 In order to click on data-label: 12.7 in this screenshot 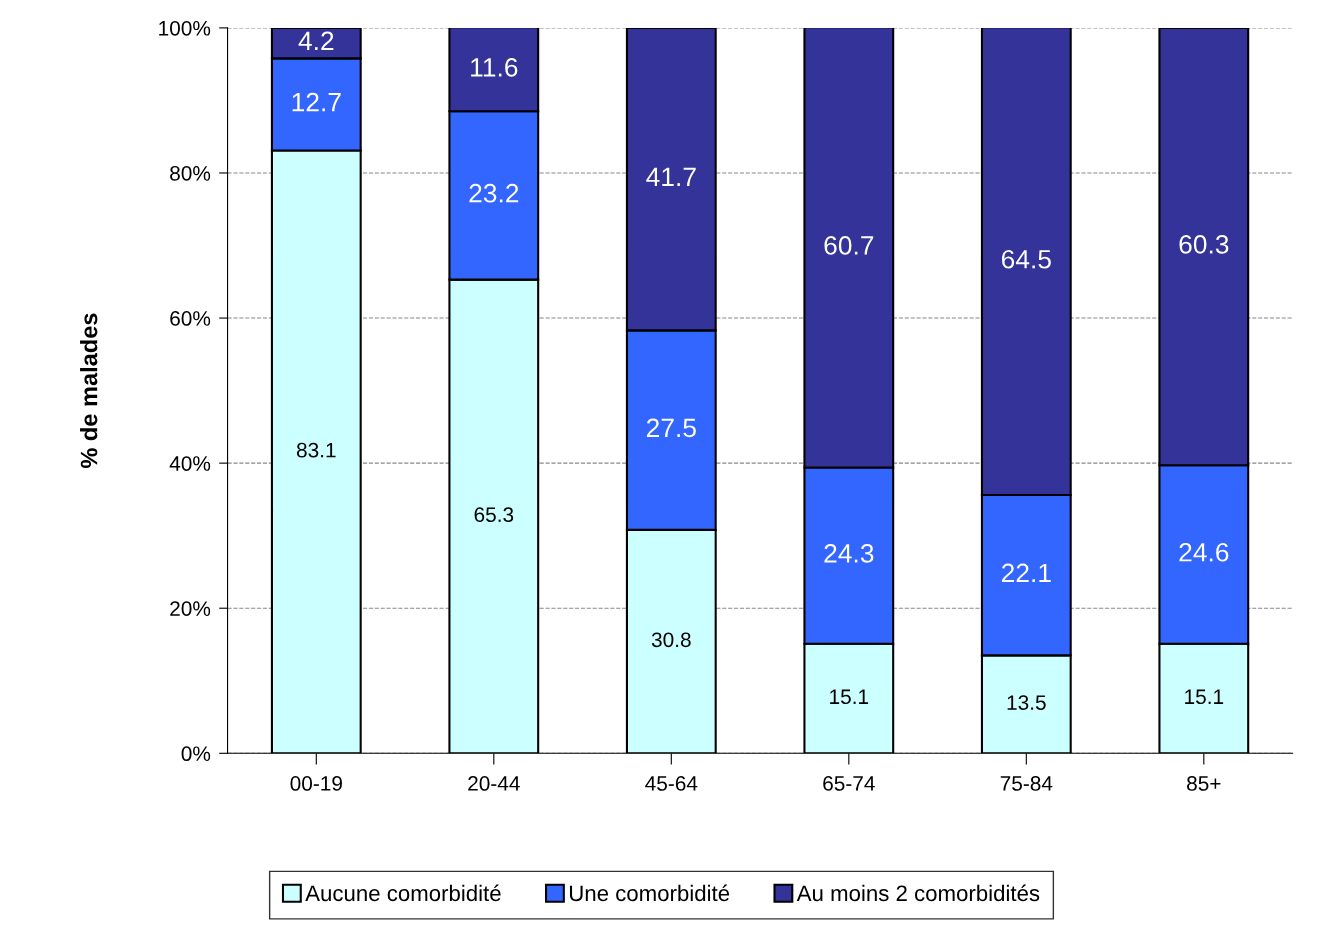, I will do `click(316, 102)`.